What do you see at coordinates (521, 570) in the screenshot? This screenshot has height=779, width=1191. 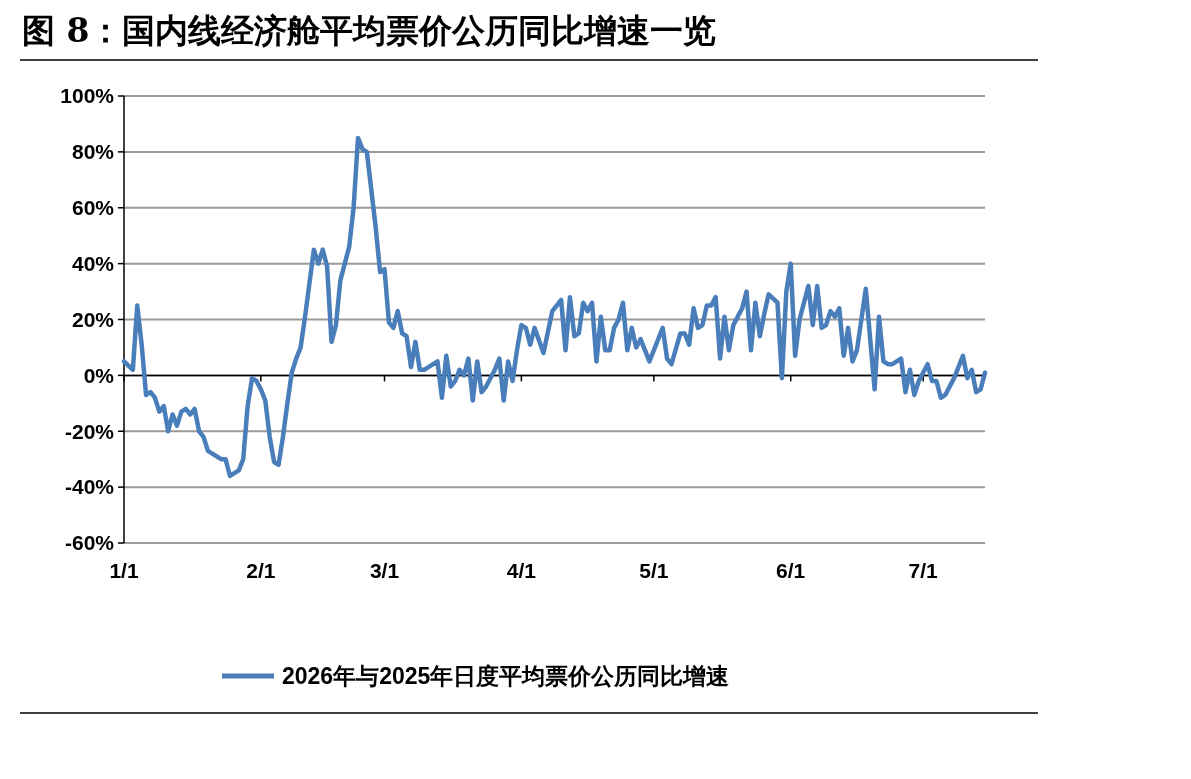 I see `x-tick-label: 4/1` at bounding box center [521, 570].